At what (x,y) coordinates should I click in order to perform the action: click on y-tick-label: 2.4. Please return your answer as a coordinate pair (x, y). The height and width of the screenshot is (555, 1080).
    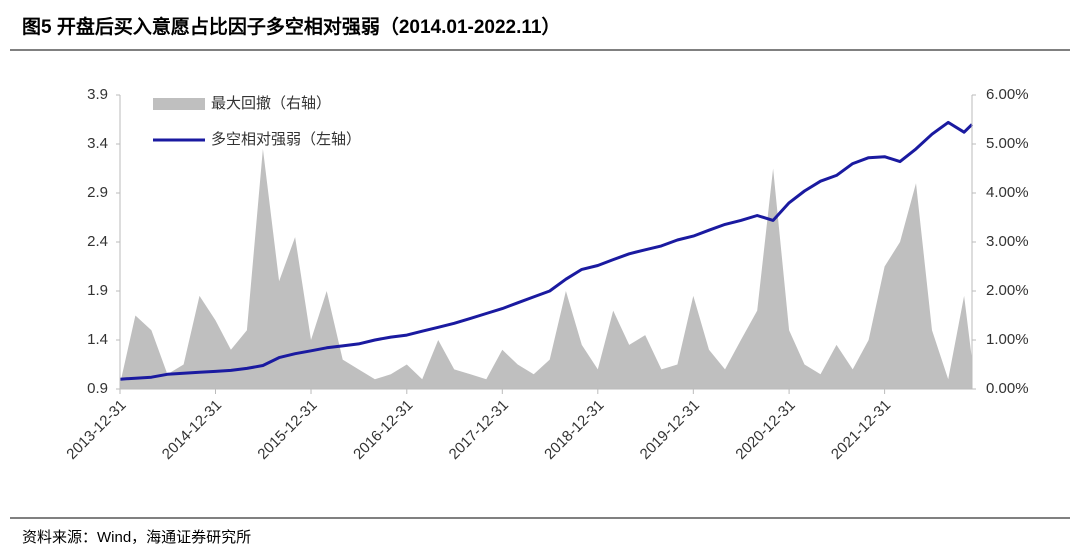
    Looking at the image, I should click on (97, 241).